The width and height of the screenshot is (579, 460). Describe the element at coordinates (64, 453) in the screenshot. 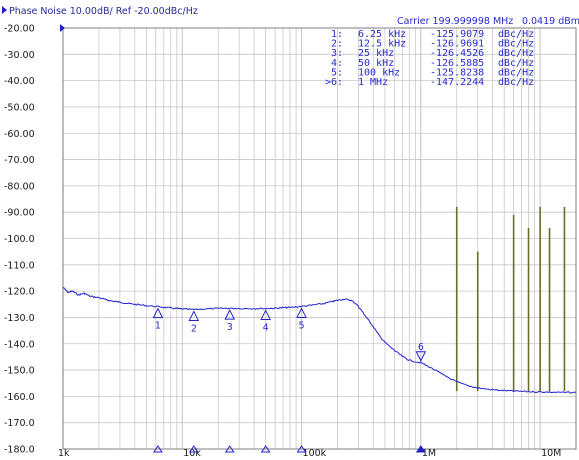

I see `x-tick-label: 1k` at that location.